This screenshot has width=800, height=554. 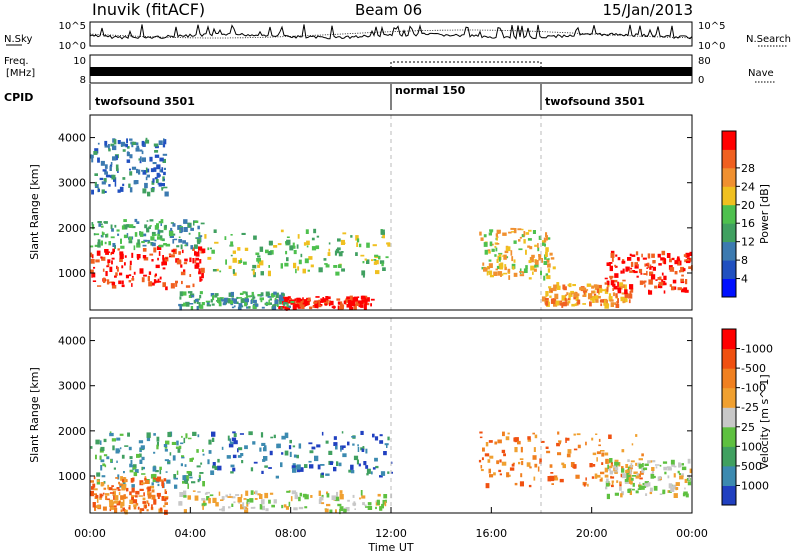 I want to click on freq-right-tick-top: 80, so click(x=704, y=61).